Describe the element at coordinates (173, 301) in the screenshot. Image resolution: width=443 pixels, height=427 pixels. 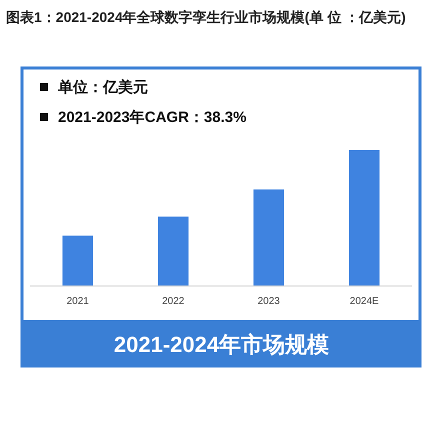
I see `x-tick-label: 2022` at that location.